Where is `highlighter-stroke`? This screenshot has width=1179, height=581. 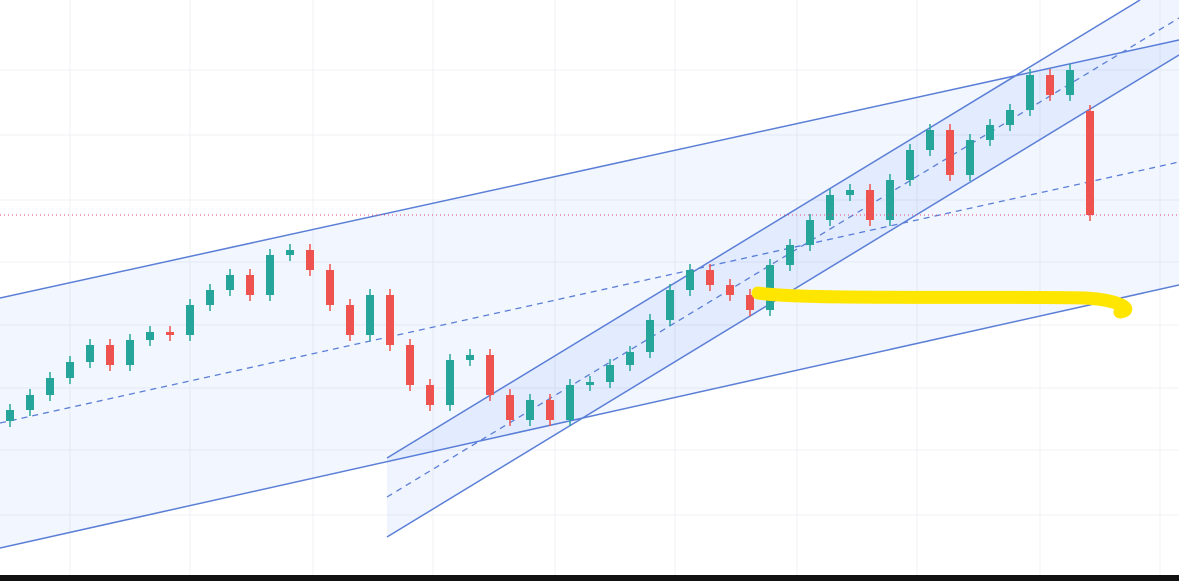
highlighter-stroke is located at coordinates (942, 302).